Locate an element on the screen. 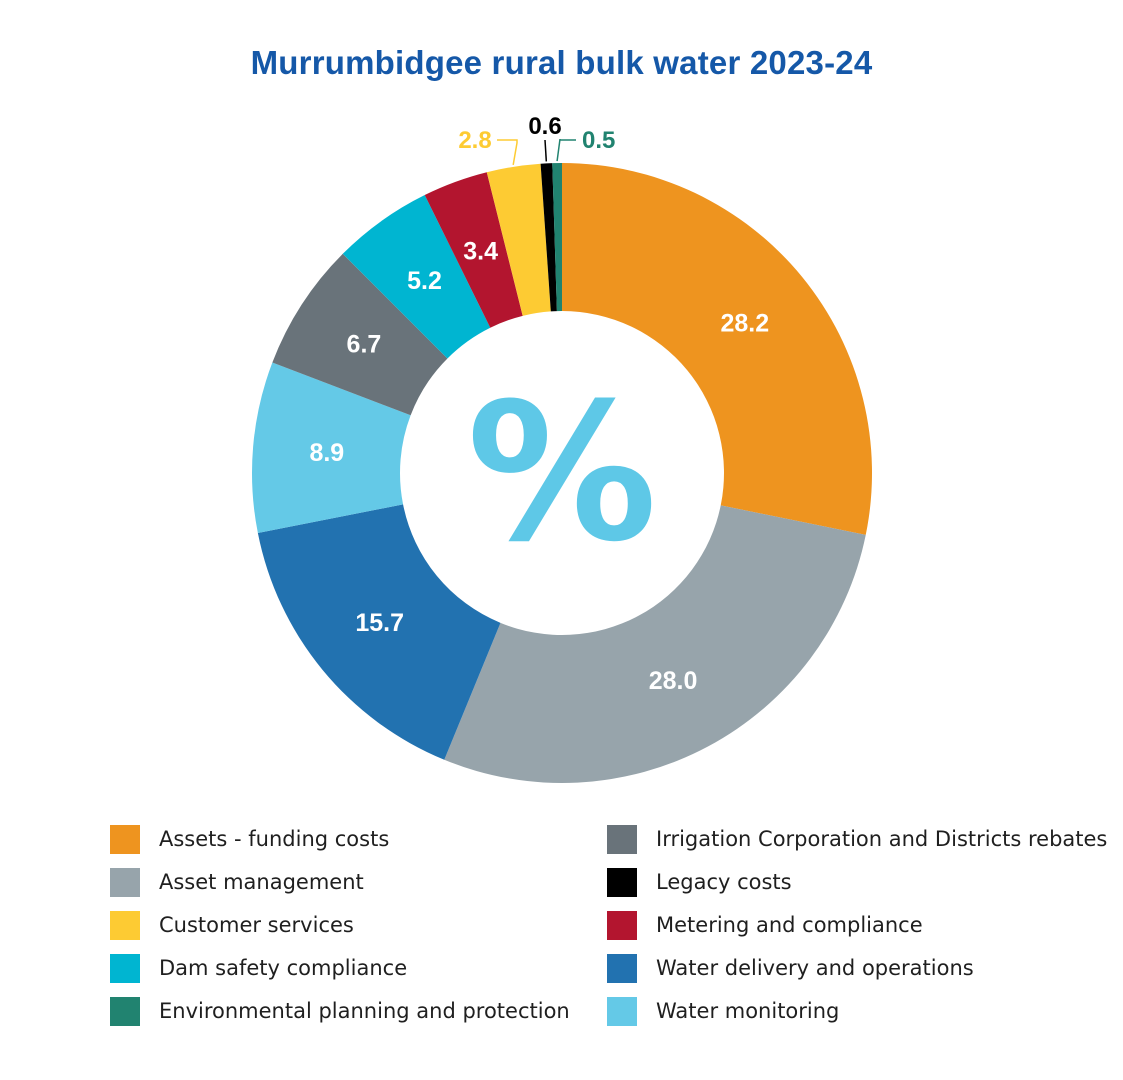  slice-label-irrigation-corporation-and-districts-rebates: 6.7 is located at coordinates (364, 345).